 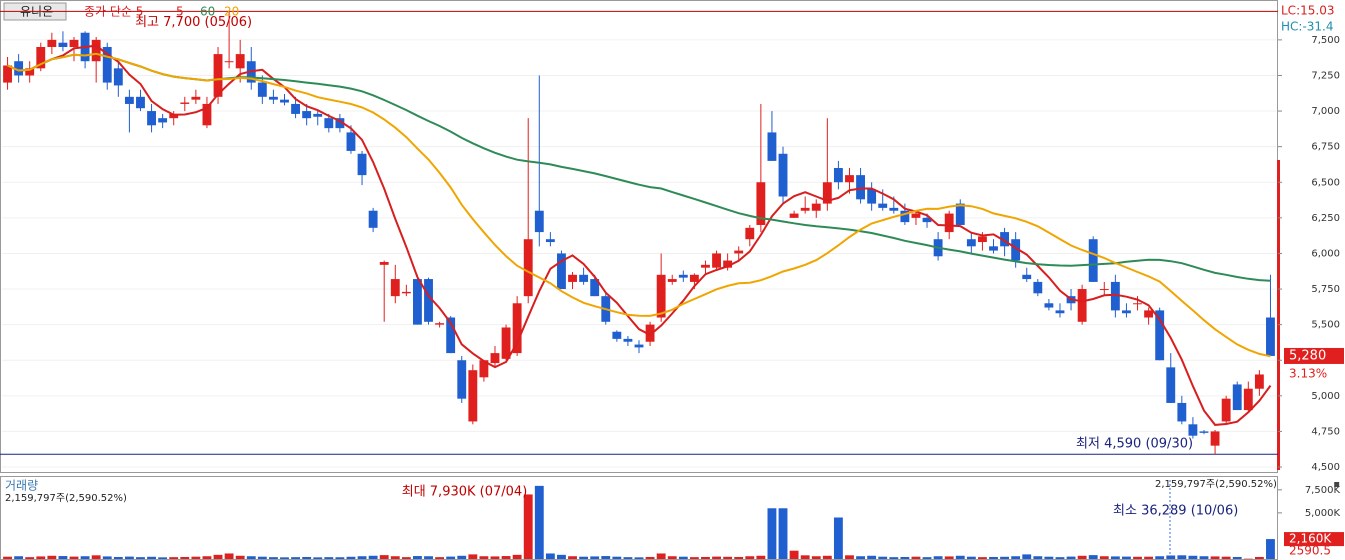 What do you see at coordinates (1325, 325) in the screenshot?
I see `y-tick-label: 5,500` at bounding box center [1325, 325].